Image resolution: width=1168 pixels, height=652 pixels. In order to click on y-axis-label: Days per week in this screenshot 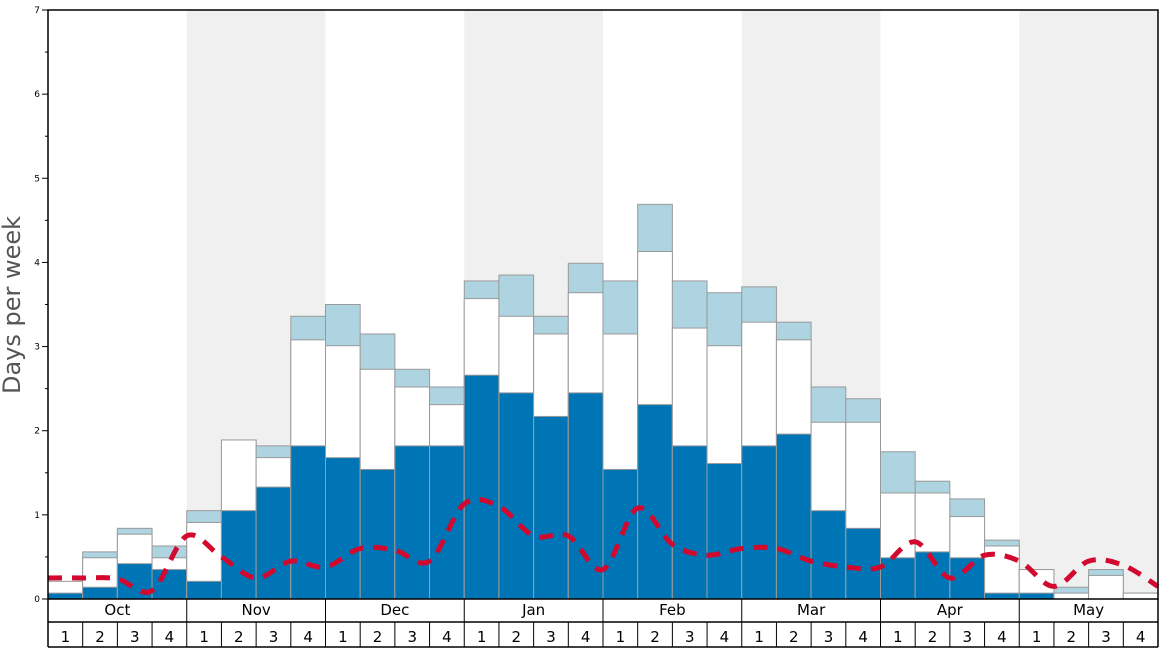, I will do `click(13, 305)`.